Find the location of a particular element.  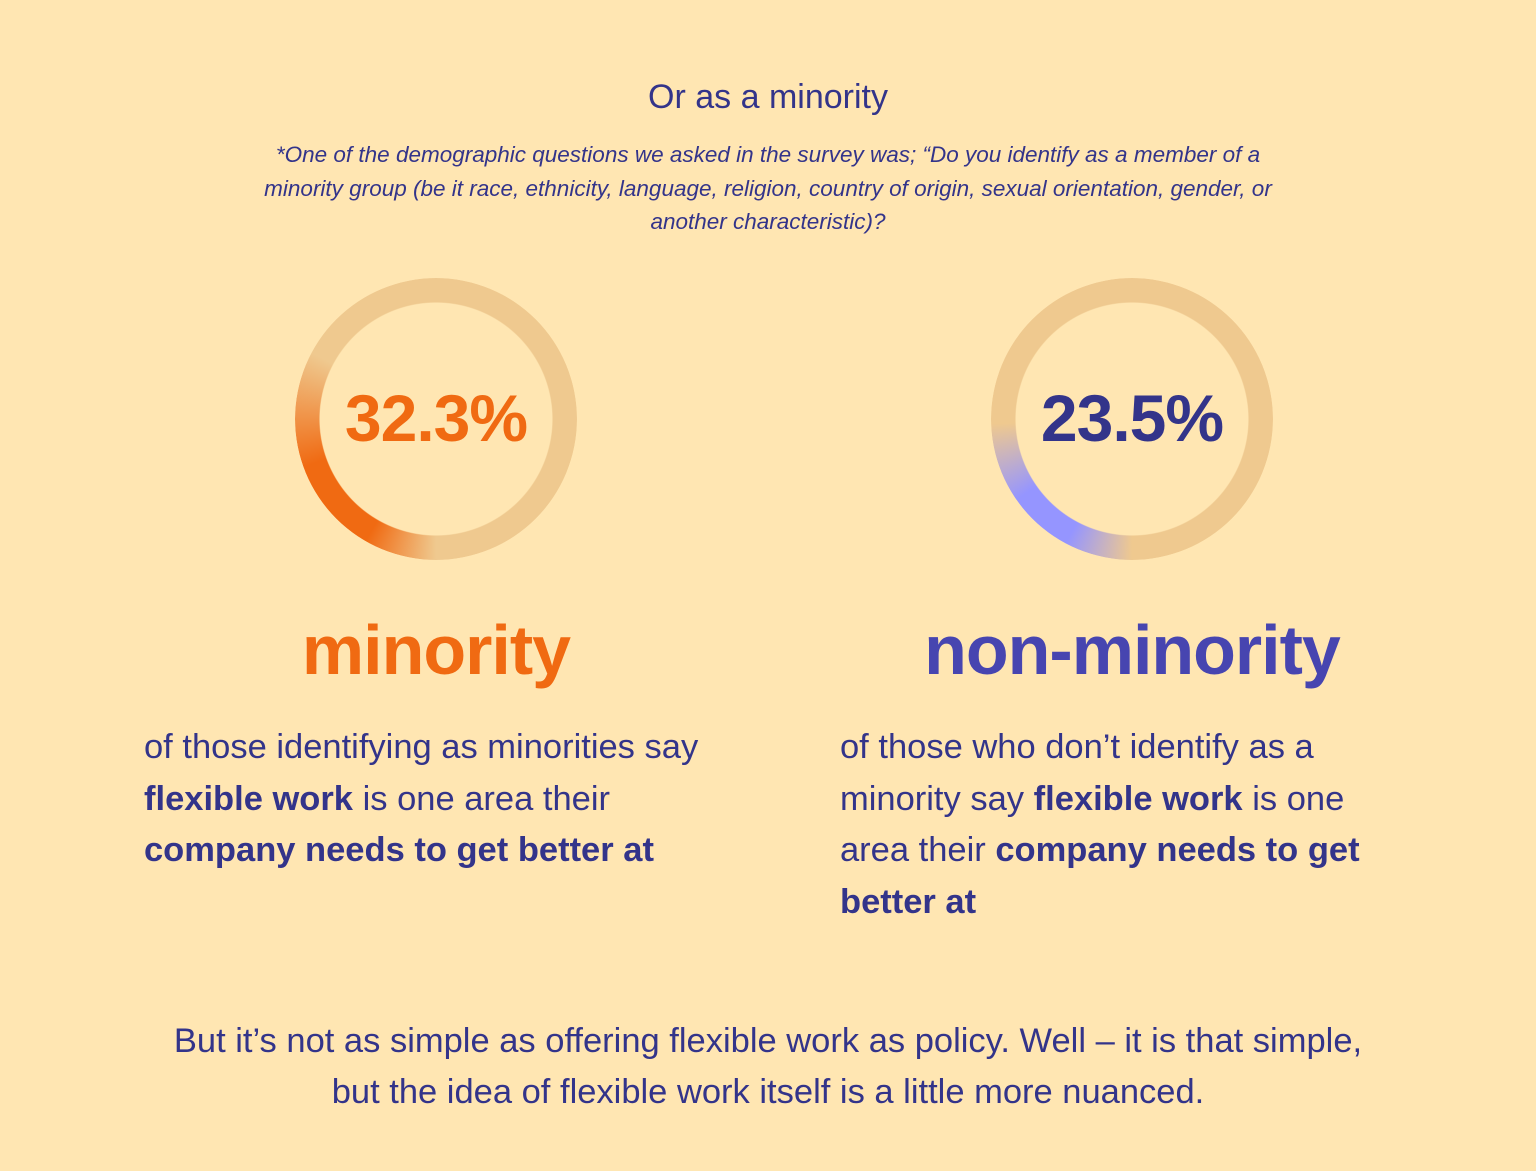

desc-text: of those identifying as minorities say is located at coordinates (421, 747).